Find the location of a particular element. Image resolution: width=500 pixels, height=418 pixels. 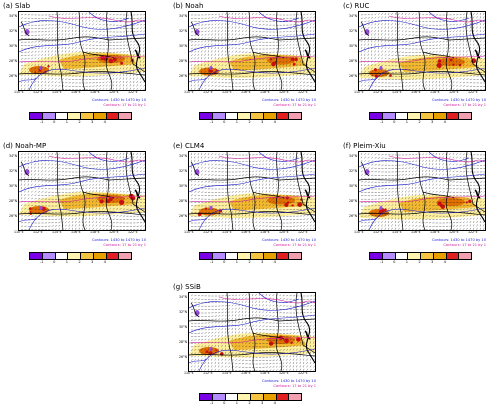

panel-title: (f) Pleim-Xiu is located at coordinates (364, 146).